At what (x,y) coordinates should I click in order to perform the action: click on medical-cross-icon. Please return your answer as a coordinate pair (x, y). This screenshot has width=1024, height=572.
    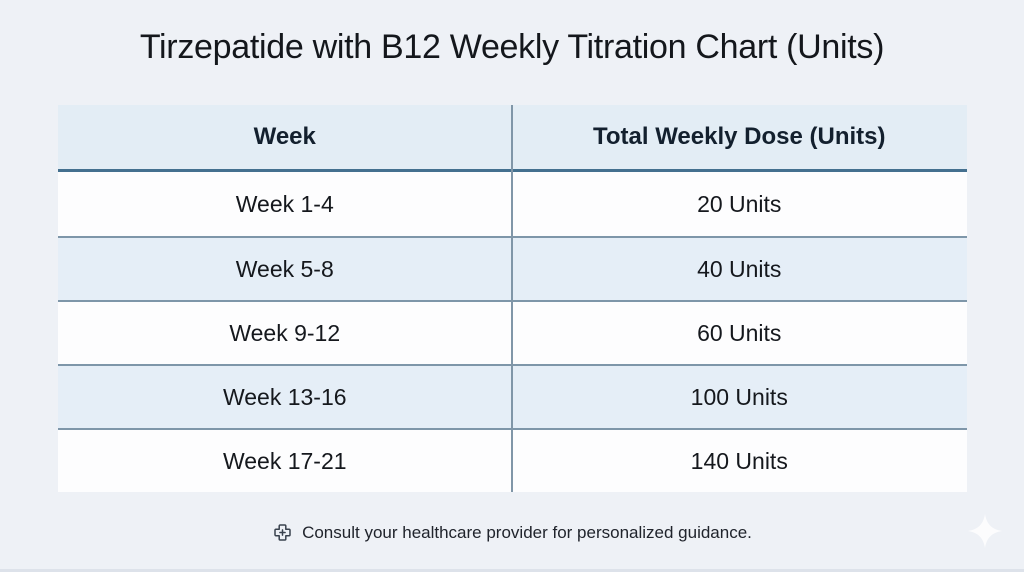
    Looking at the image, I should click on (282, 532).